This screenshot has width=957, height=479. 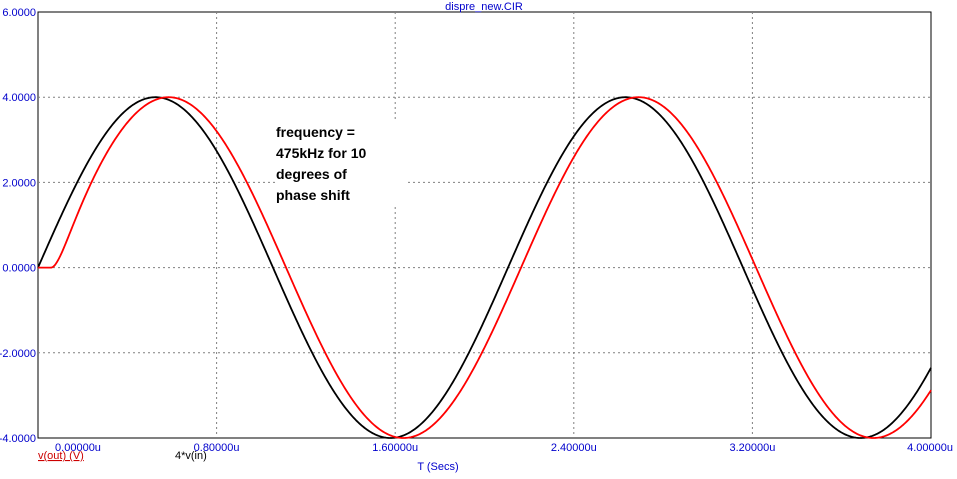 What do you see at coordinates (574, 448) in the screenshot?
I see `x-tick-label-3: 2.40000u` at bounding box center [574, 448].